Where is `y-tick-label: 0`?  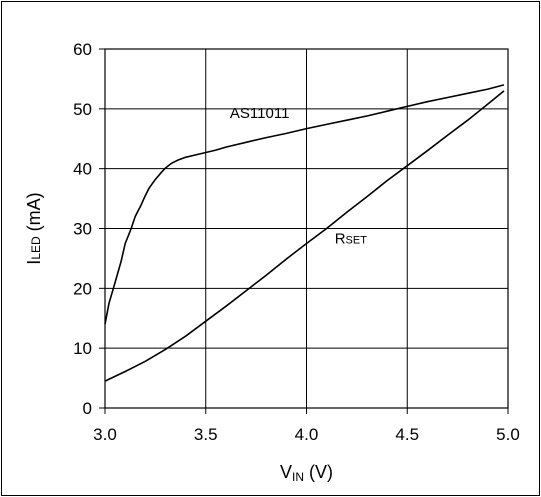 y-tick-label: 0 is located at coordinates (87, 408).